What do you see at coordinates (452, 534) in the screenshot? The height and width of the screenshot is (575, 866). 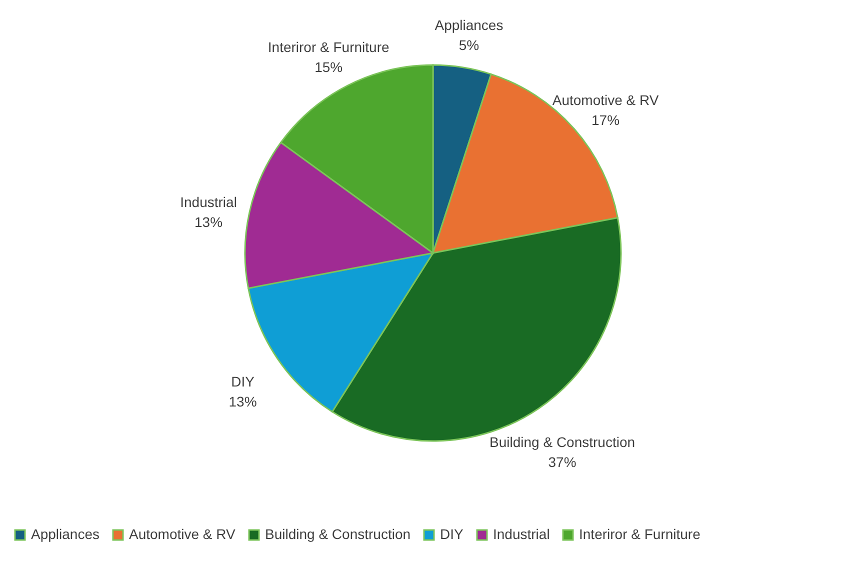 I see `legend-label: DIY` at bounding box center [452, 534].